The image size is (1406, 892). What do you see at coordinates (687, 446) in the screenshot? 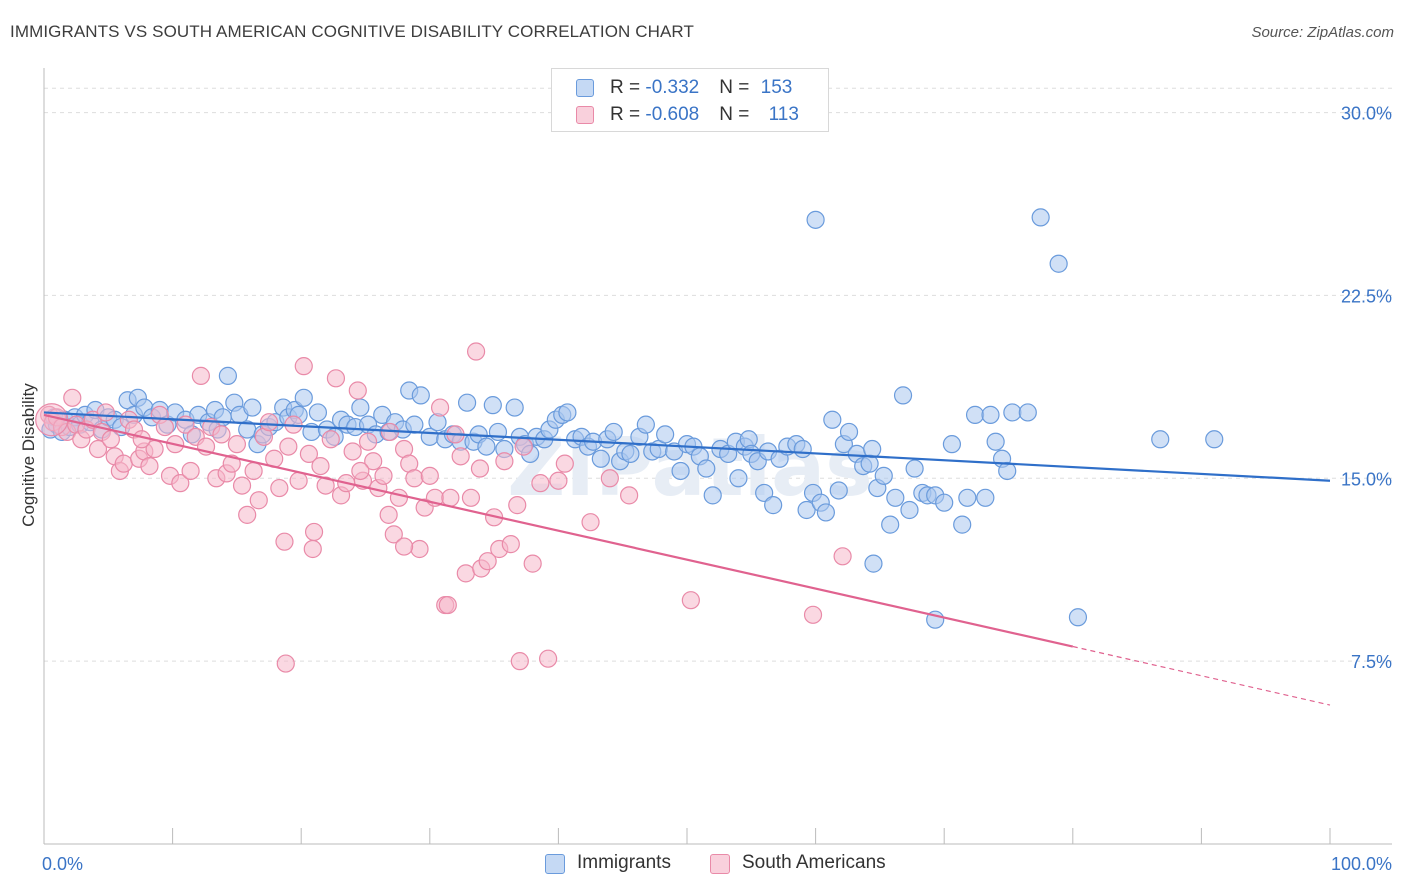
I see `trend-line` at bounding box center [687, 446].